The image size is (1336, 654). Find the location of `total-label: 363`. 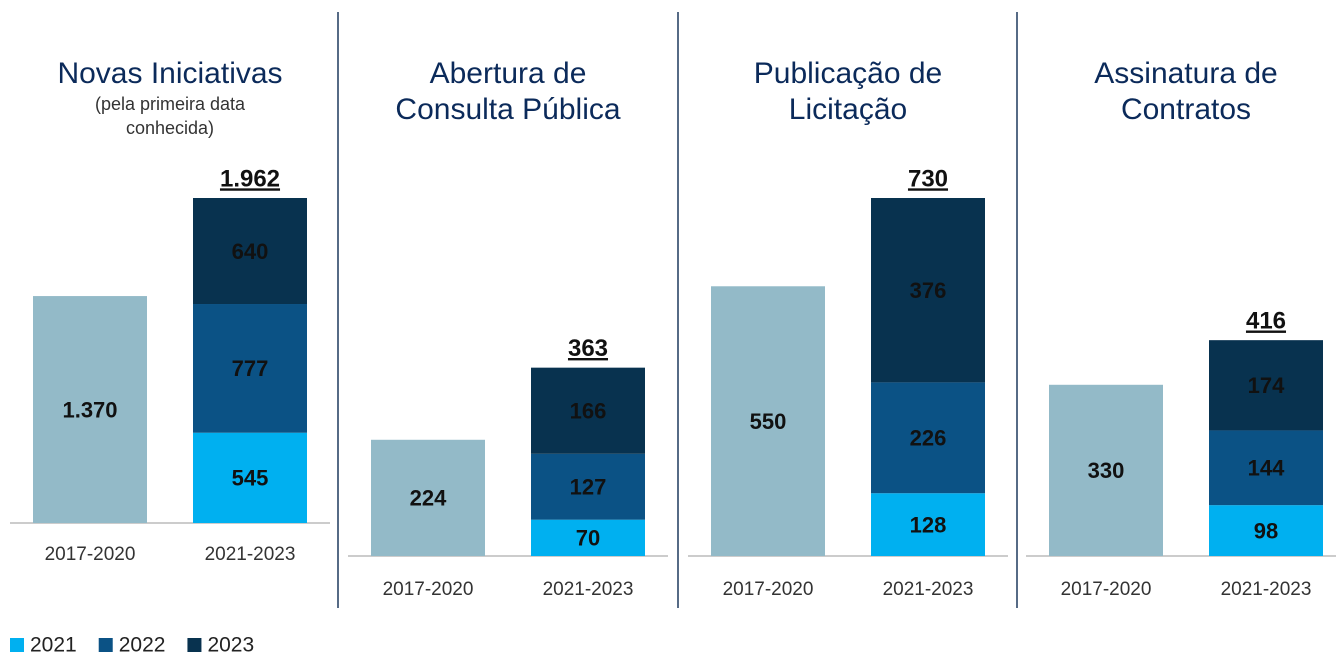

total-label: 363 is located at coordinates (588, 348).